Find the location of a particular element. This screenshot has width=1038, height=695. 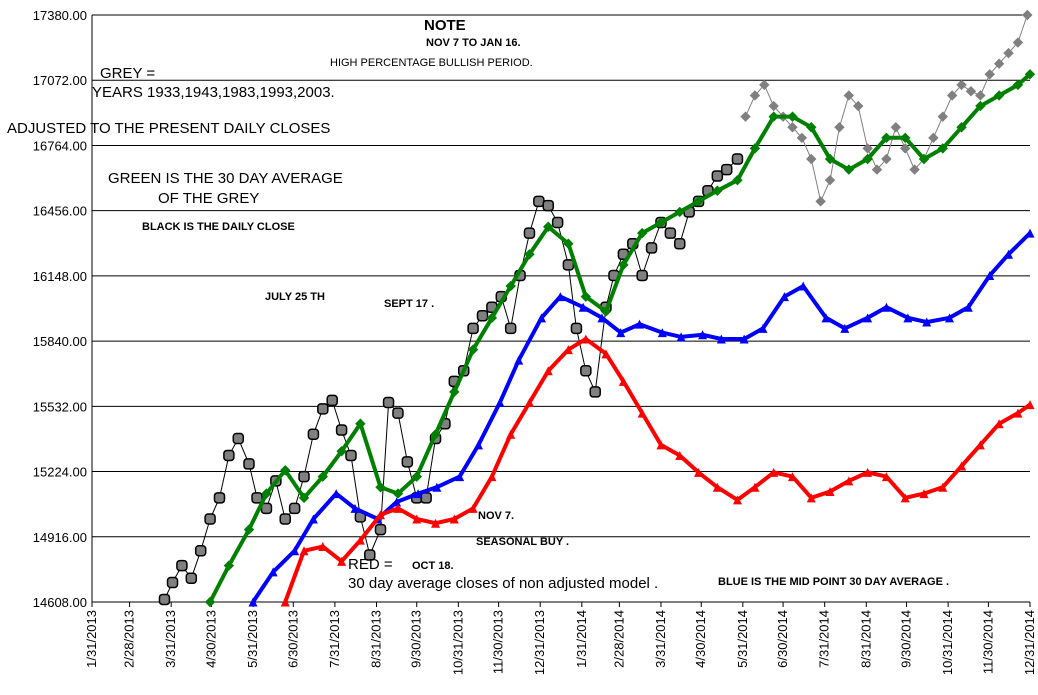

blue-label: BLUE IS THE MID POINT 30 DAY AVERAGE . is located at coordinates (833, 582).